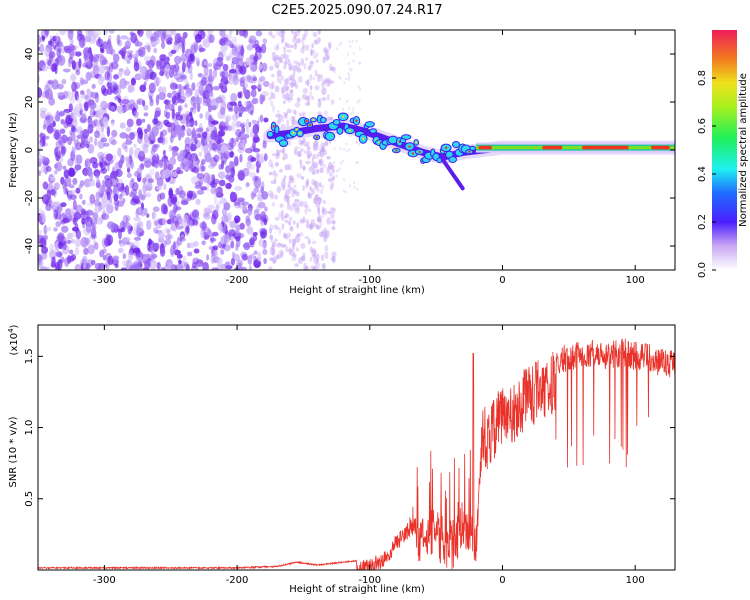  I want to click on signal-peak, so click(310, 125).